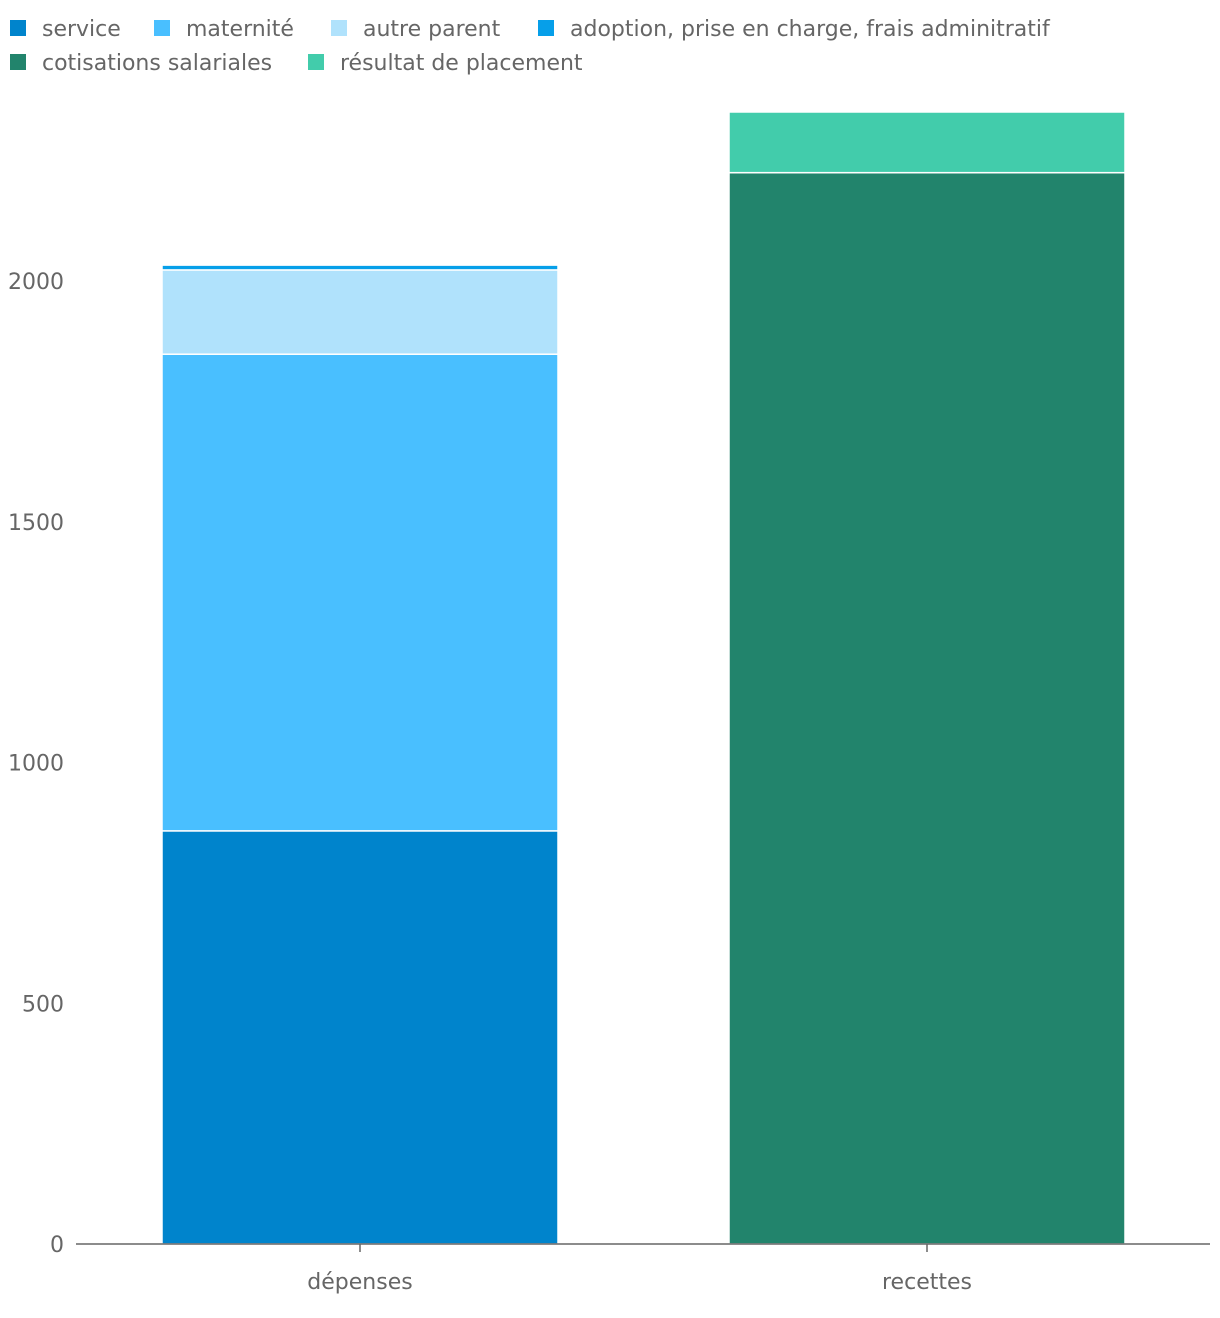  I want to click on y-axis: 0 500 1000 1500 2000, so click(36, 764).